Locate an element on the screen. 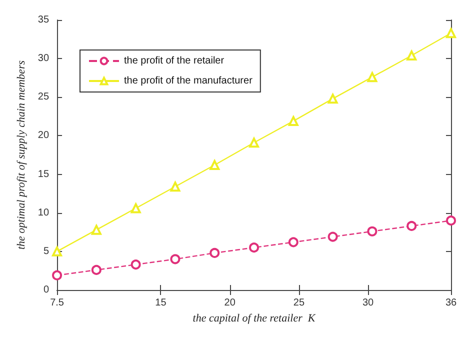  x-axis-title: the capital of the retailer K is located at coordinates (254, 318).